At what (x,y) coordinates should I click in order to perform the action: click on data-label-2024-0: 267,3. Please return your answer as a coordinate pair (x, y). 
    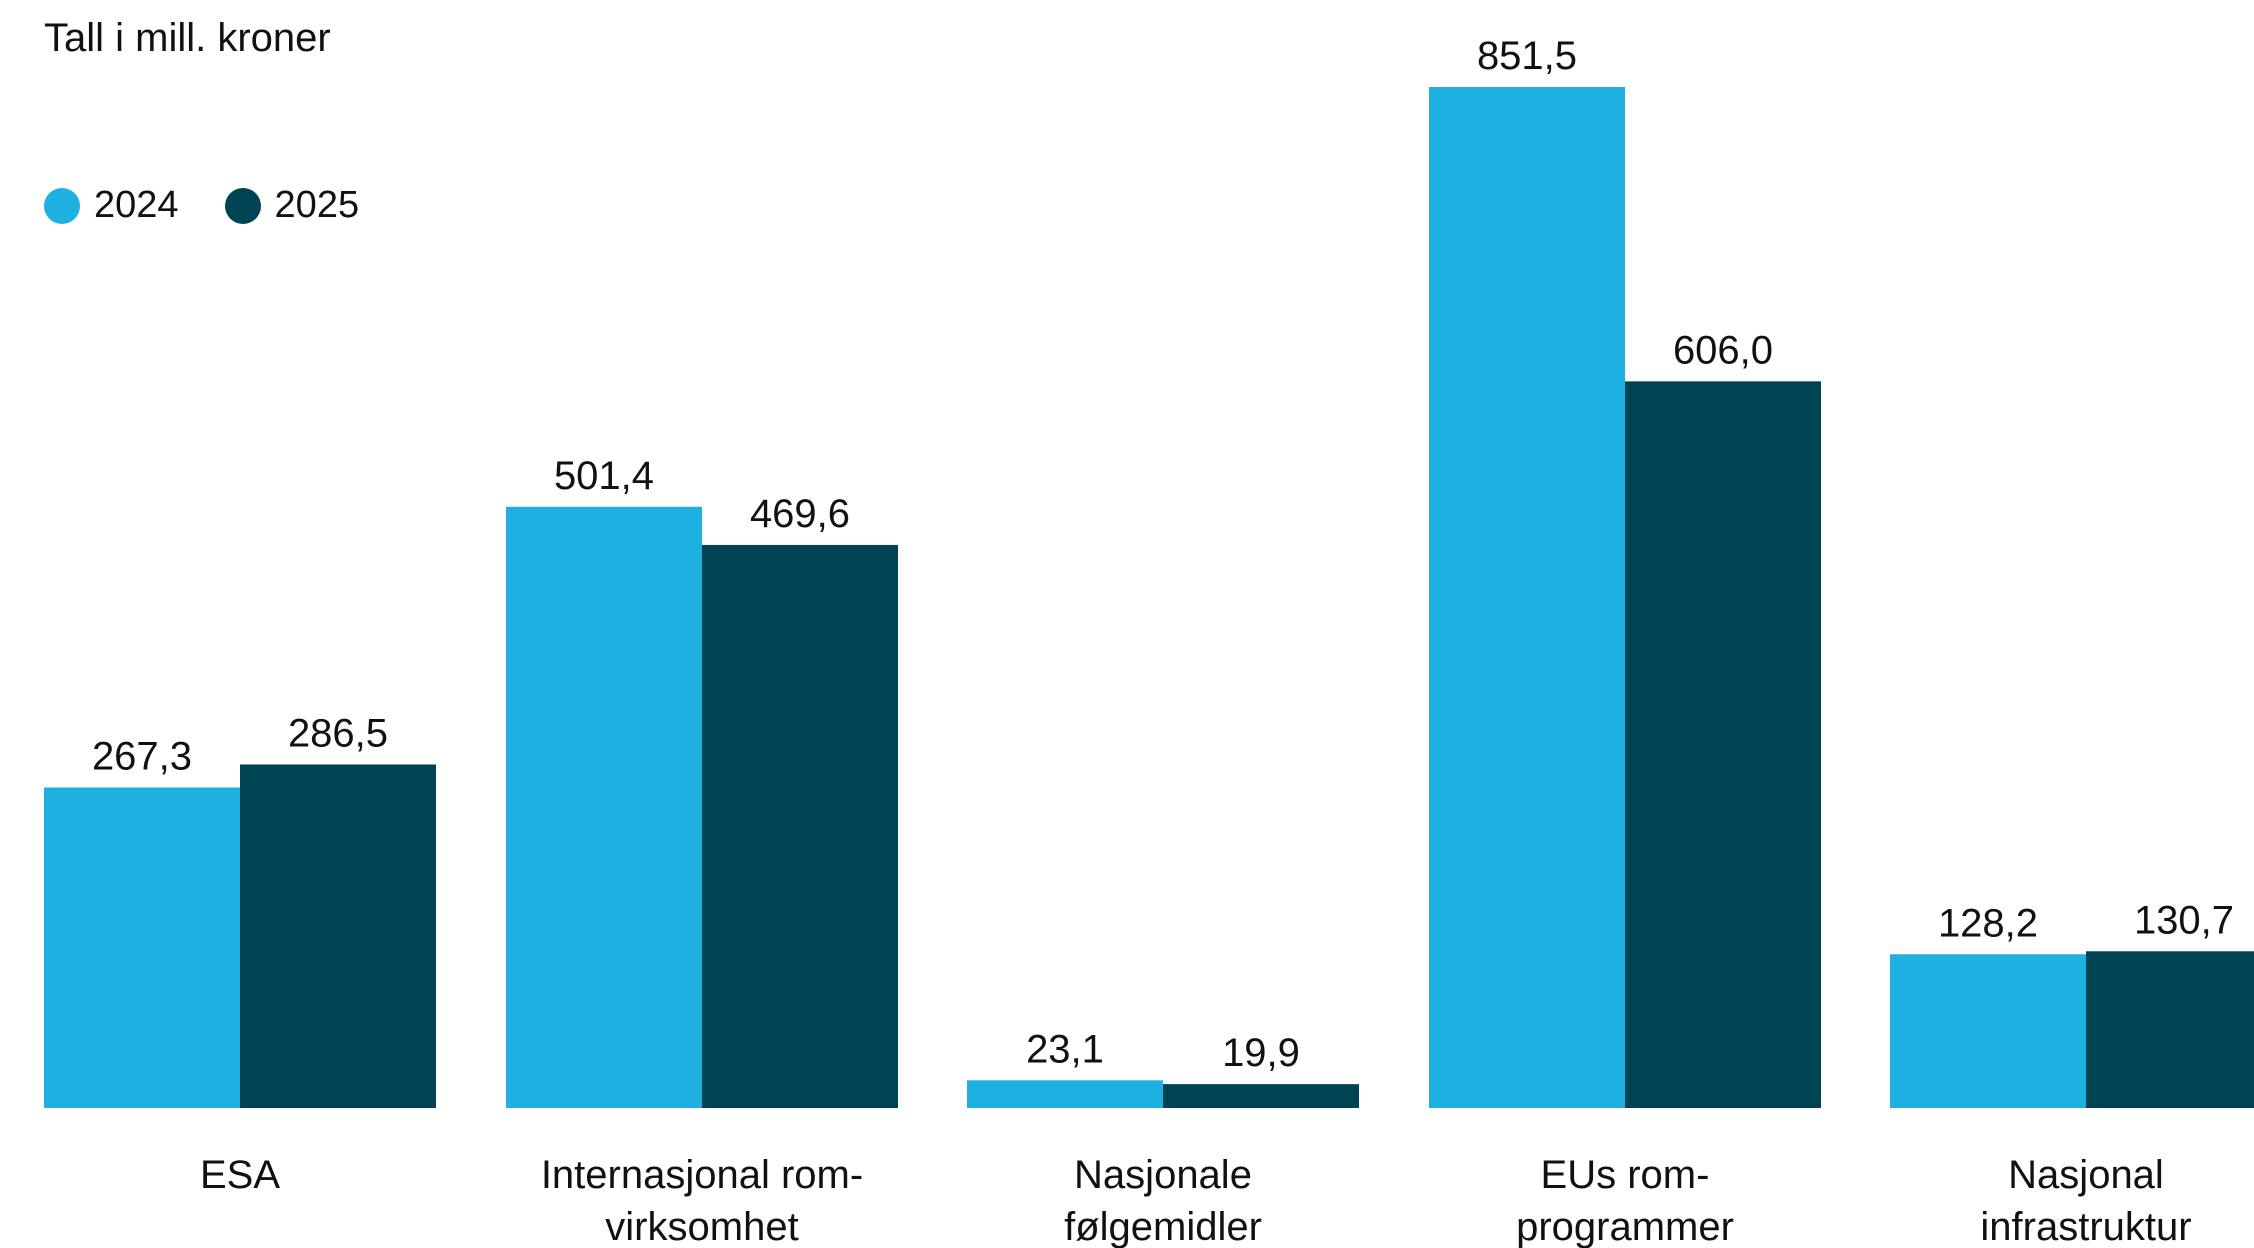
    Looking at the image, I should click on (142, 756).